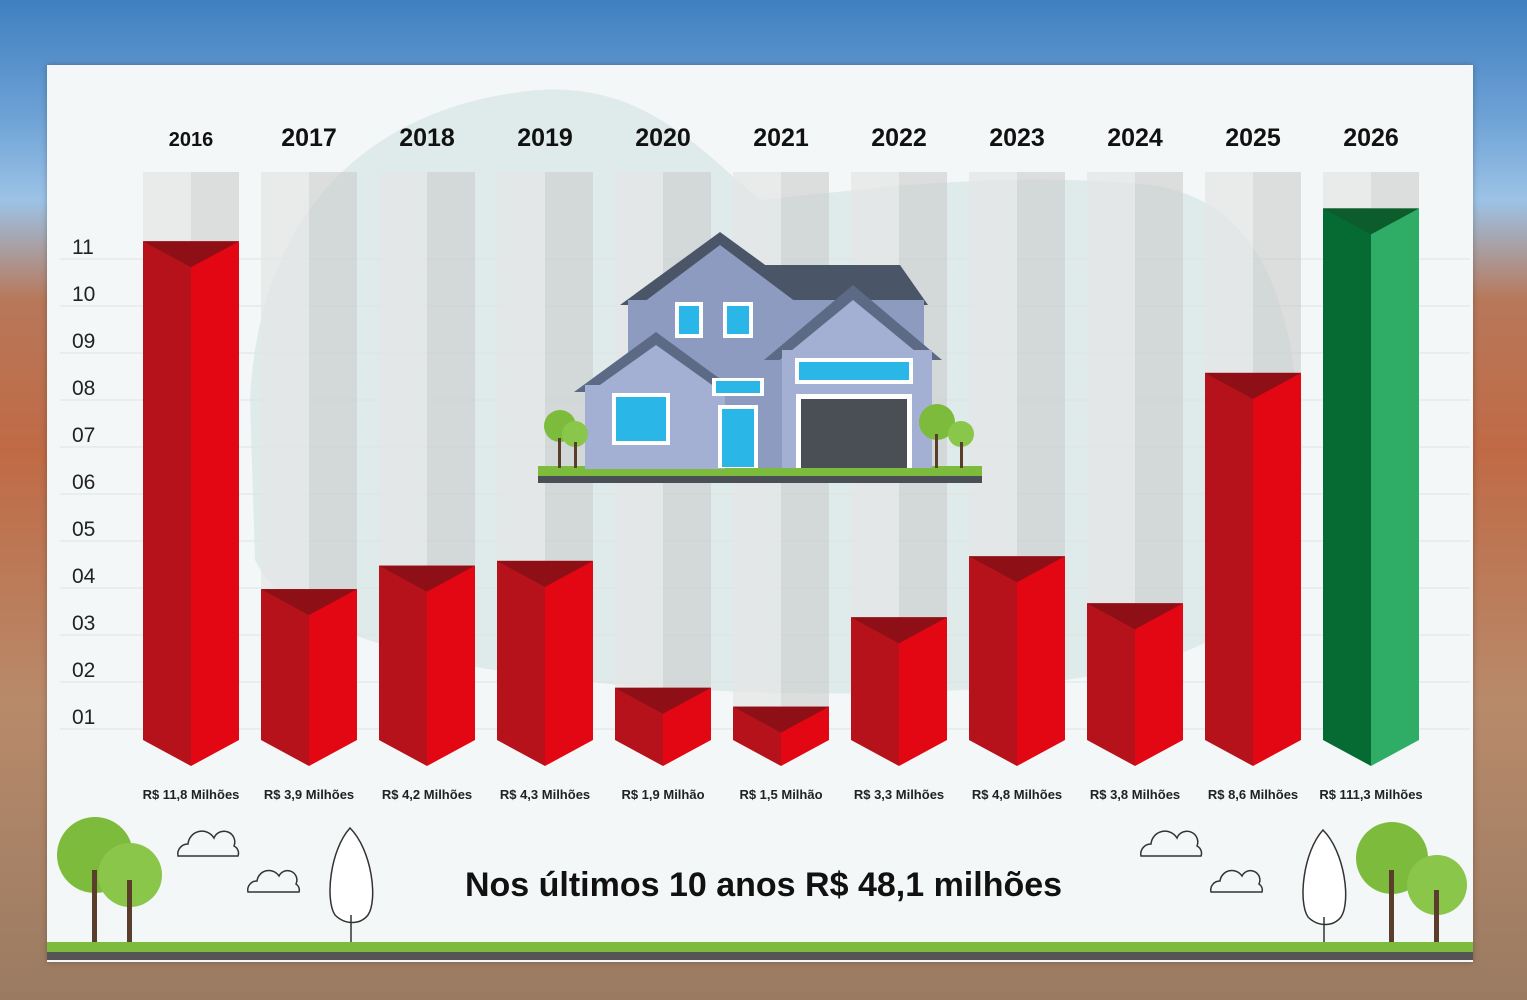 The image size is (1527, 1000). Describe the element at coordinates (427, 138) in the screenshot. I see `category-label: 2018` at that location.